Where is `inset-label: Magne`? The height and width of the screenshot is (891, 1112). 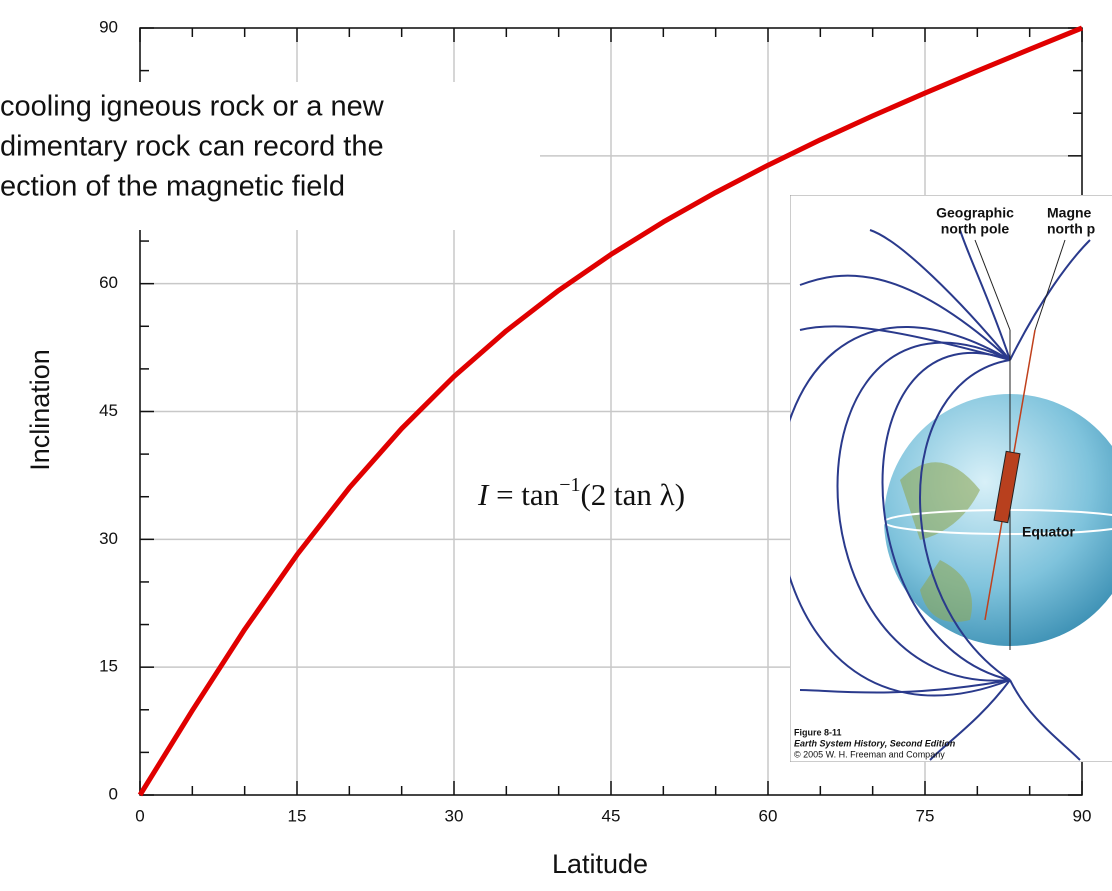
inset-label: Magne is located at coordinates (1069, 213).